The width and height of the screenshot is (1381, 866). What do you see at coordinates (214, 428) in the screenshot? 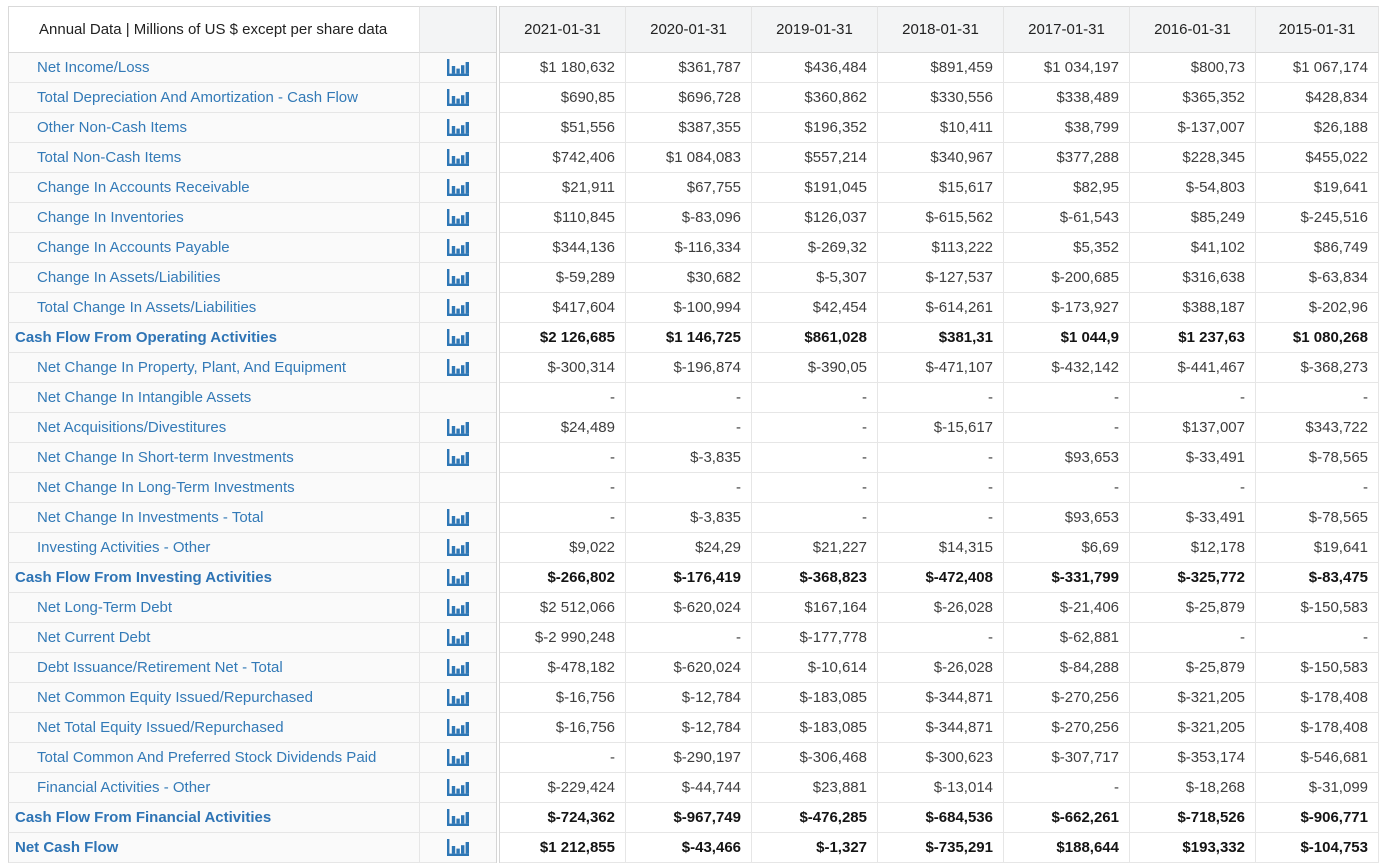
I see `row-label: Net Acquisitions/Divestitures` at bounding box center [214, 428].